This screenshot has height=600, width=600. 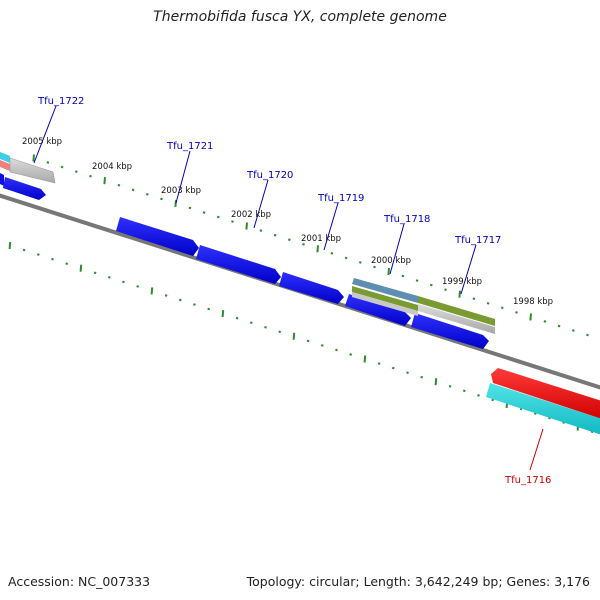 I want to click on gray-feature, so click(x=32, y=170).